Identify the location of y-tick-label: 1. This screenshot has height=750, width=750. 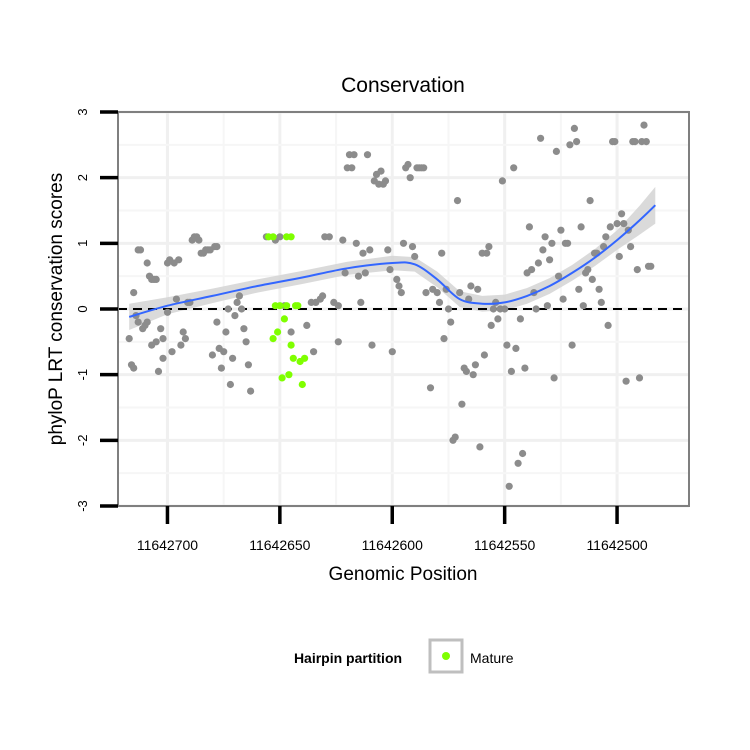
(82, 243).